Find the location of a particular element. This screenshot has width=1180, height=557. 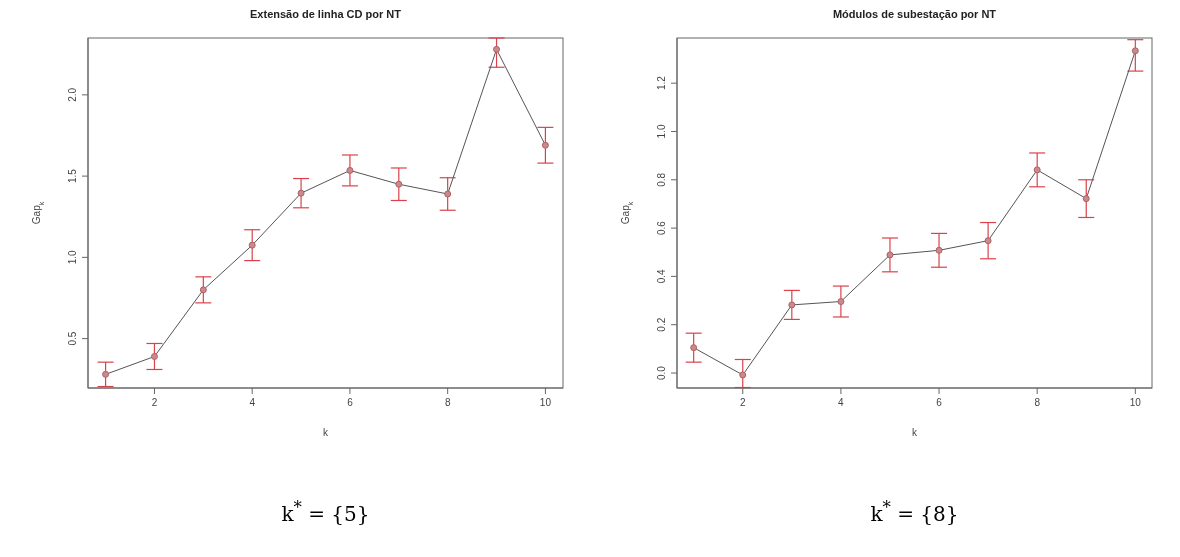

y-tick-label: 0.8 is located at coordinates (661, 179).